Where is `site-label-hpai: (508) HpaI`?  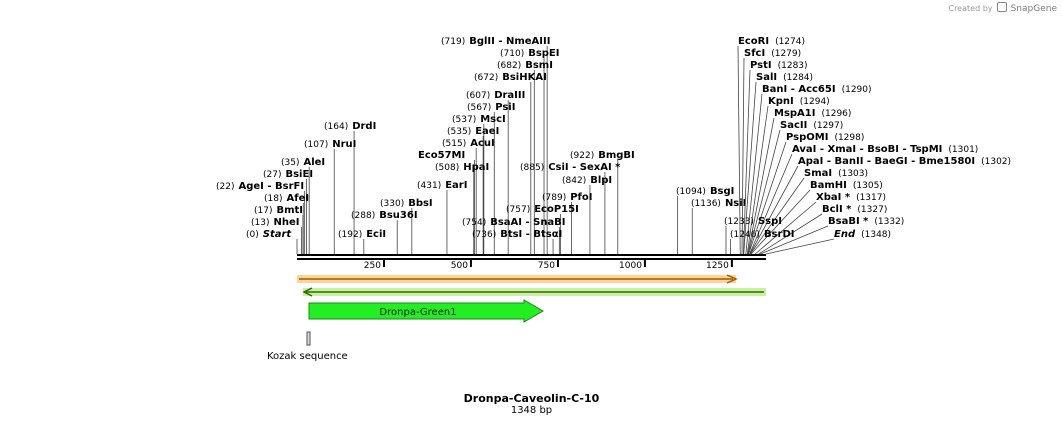
site-label-hpai: (508) HpaI is located at coordinates (462, 168).